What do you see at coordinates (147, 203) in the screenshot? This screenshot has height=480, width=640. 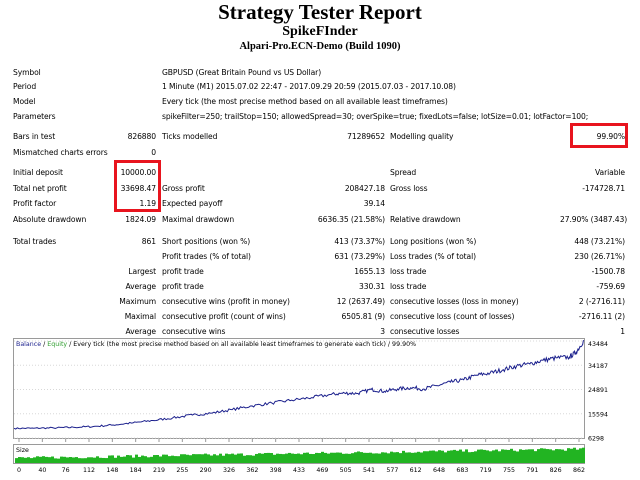 I see `profit-factor-value: 1.19` at bounding box center [147, 203].